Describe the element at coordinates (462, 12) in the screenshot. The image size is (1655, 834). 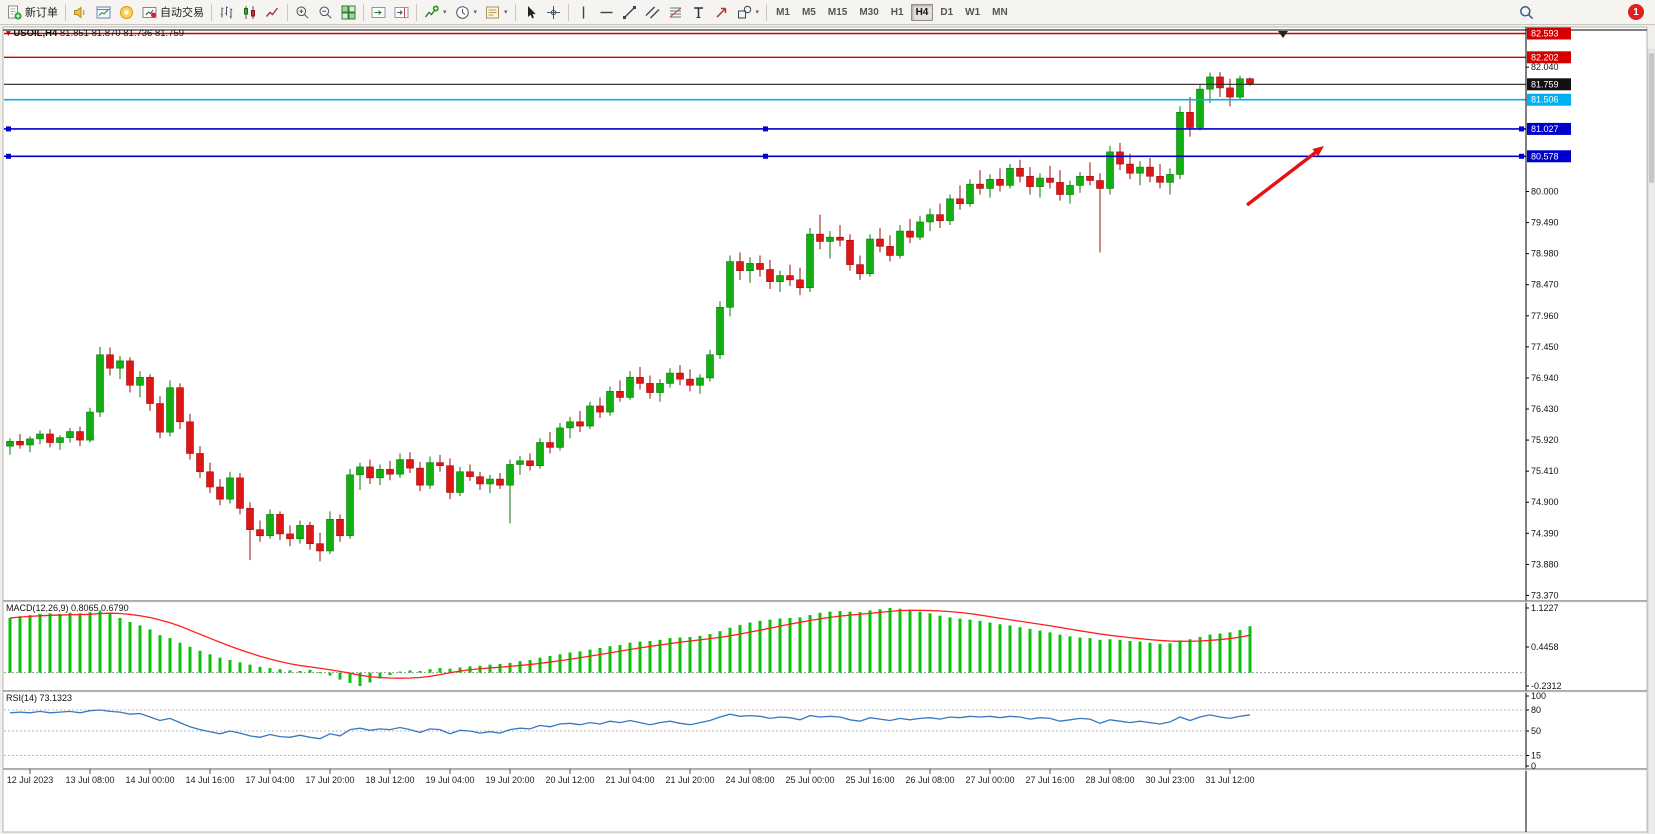
I see `periods-icon` at that location.